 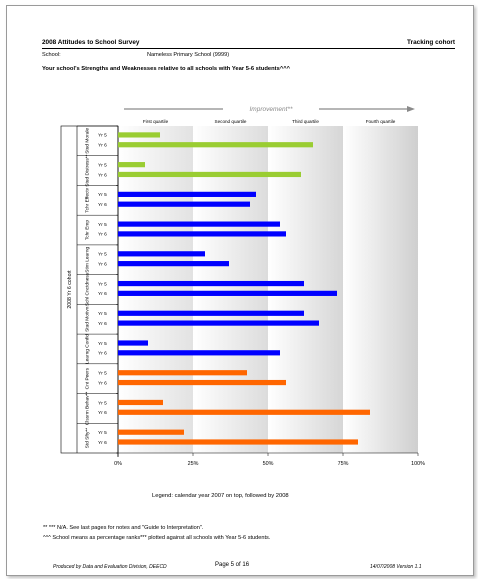 What do you see at coordinates (431, 42) in the screenshot?
I see `tracking-label: Tracking cohort` at bounding box center [431, 42].